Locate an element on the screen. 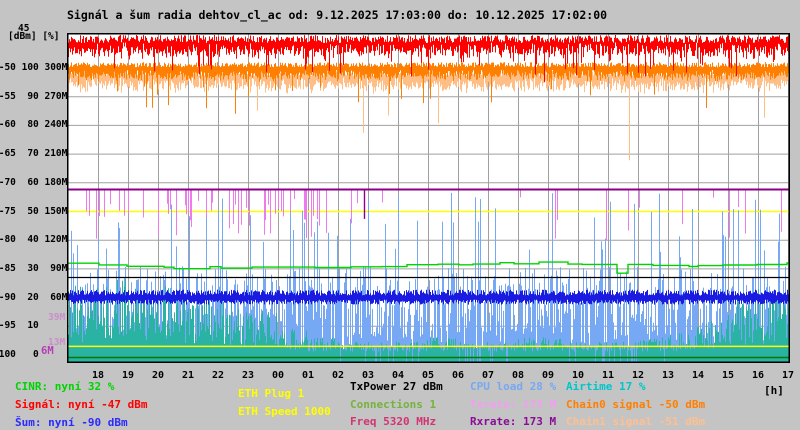 Image resolution: width=800 pixels, height=430 pixels. x-axis-tick: 12 is located at coordinates (638, 375).